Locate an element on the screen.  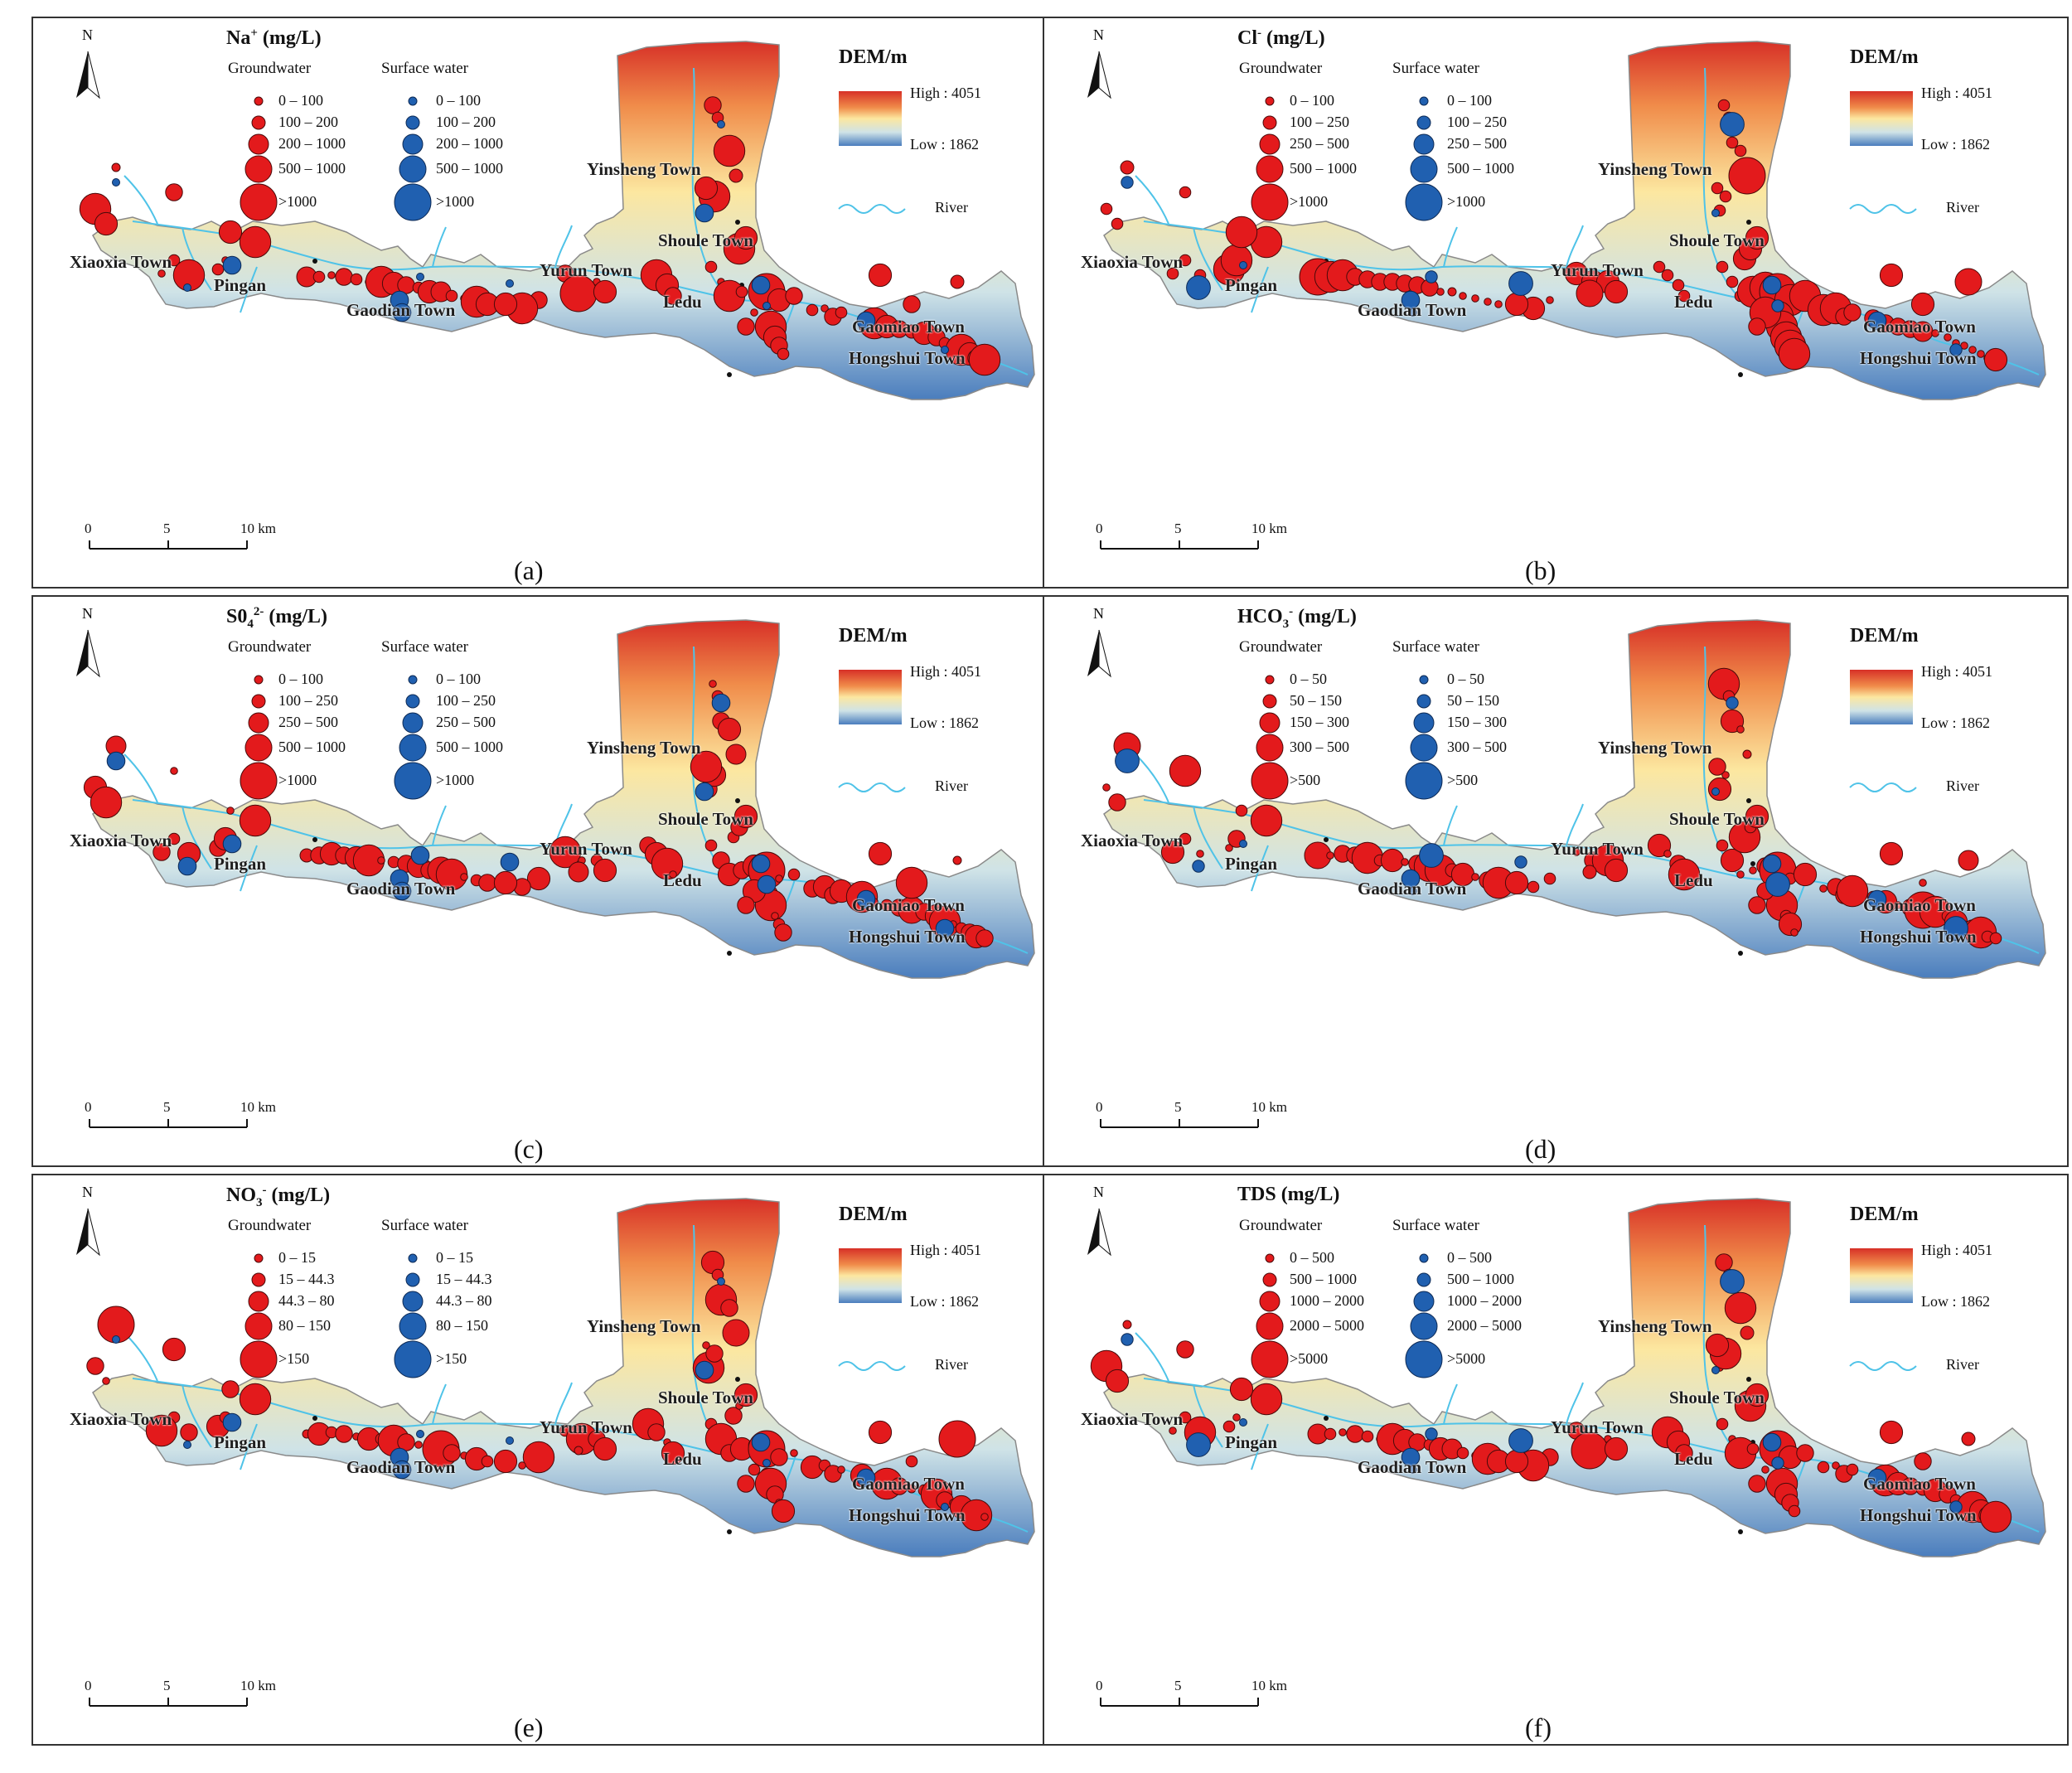
north-arrow-half is located at coordinates (1104, 75).